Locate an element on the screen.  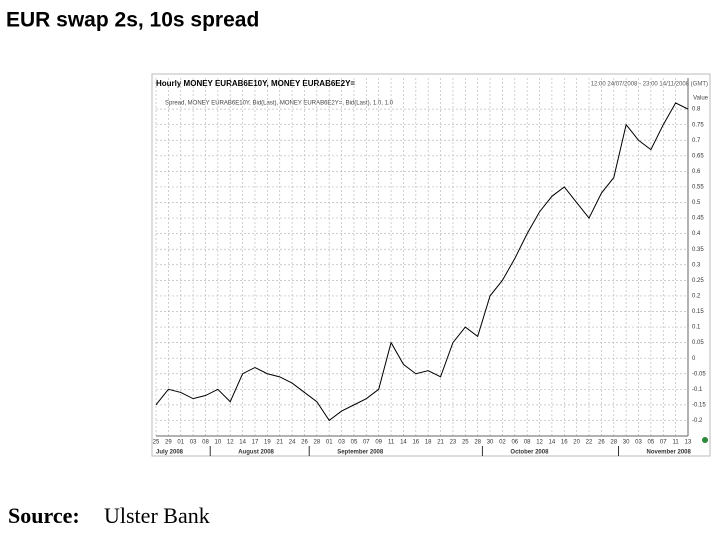
x-tick-label: 13 is located at coordinates (688, 443).